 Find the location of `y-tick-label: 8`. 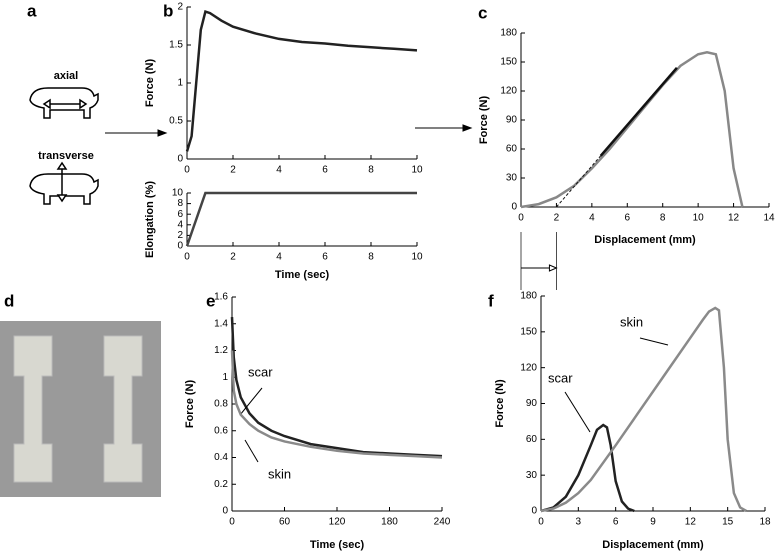

y-tick-label: 8 is located at coordinates (180, 203).